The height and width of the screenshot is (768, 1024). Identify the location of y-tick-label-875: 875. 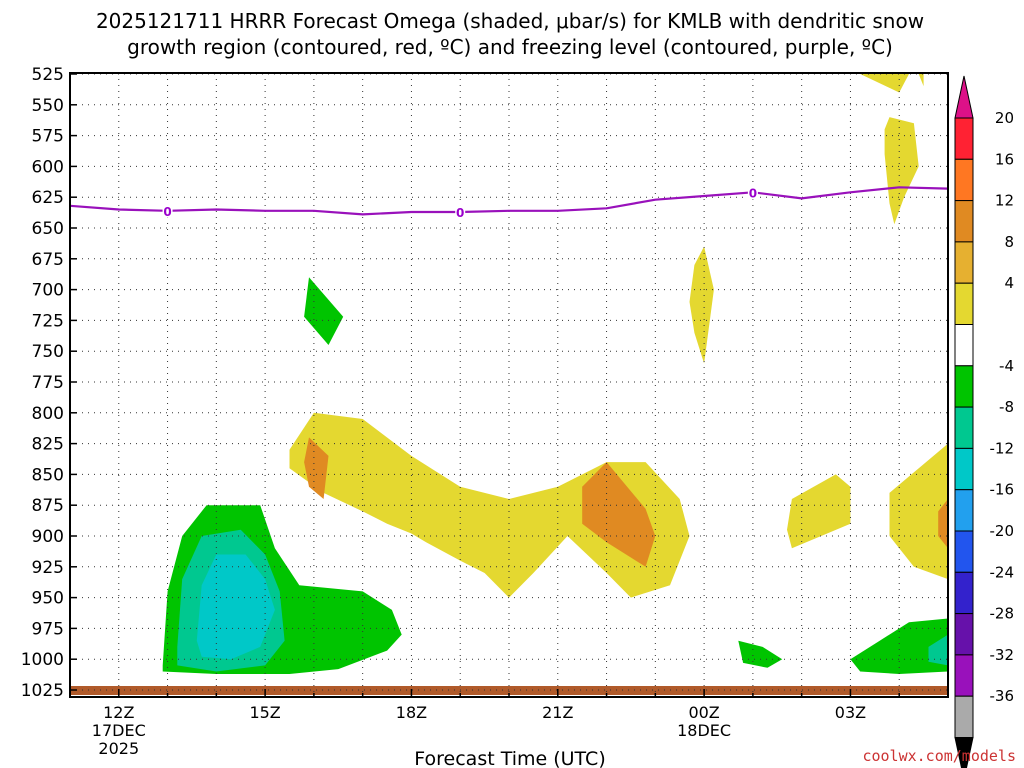
(48, 506).